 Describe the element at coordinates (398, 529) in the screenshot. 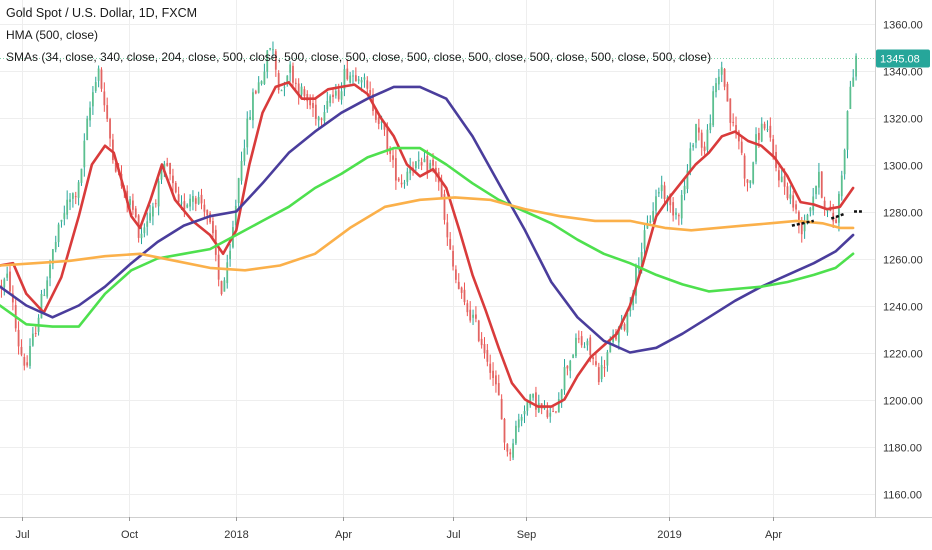

I see `x-axis: Jul Oct 2018 Apr Jul Sep 2019 Apr` at that location.